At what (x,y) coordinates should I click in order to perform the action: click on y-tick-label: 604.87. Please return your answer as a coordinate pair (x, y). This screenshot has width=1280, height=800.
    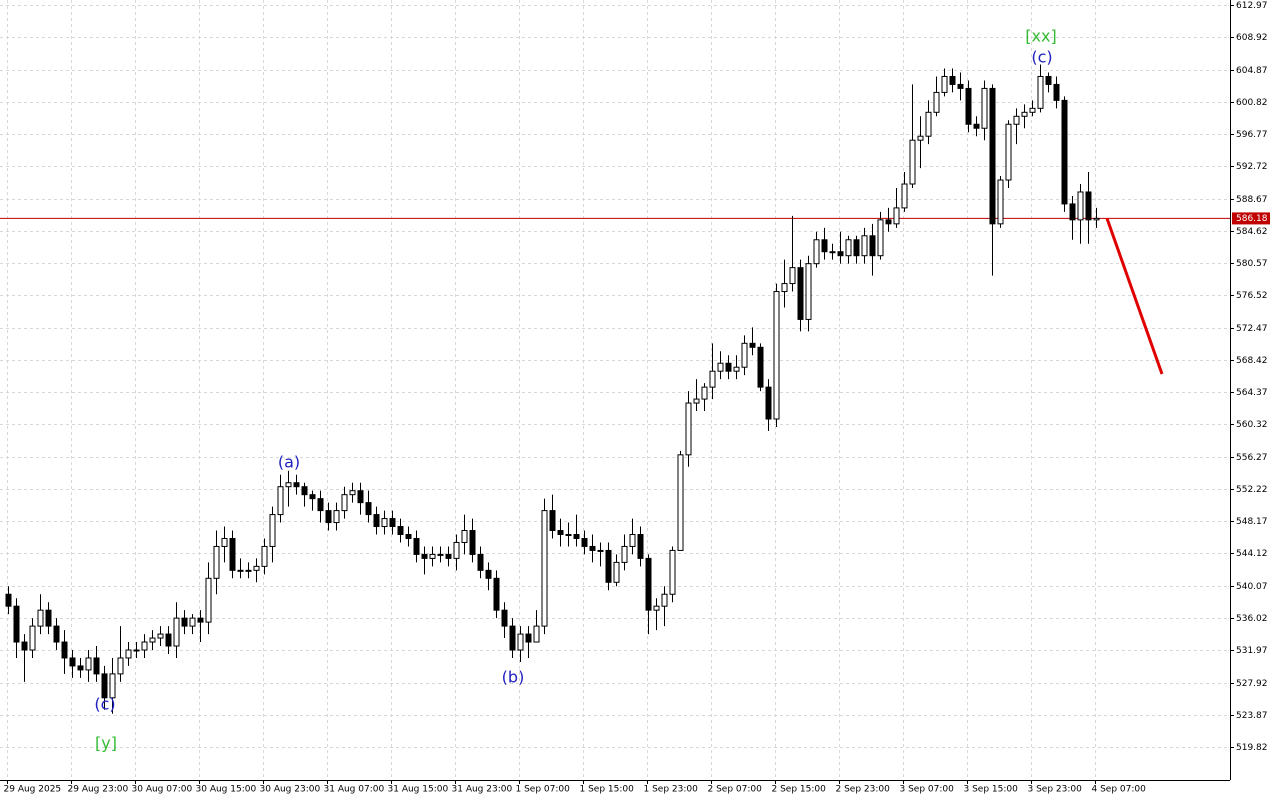
    Looking at the image, I should click on (1252, 71).